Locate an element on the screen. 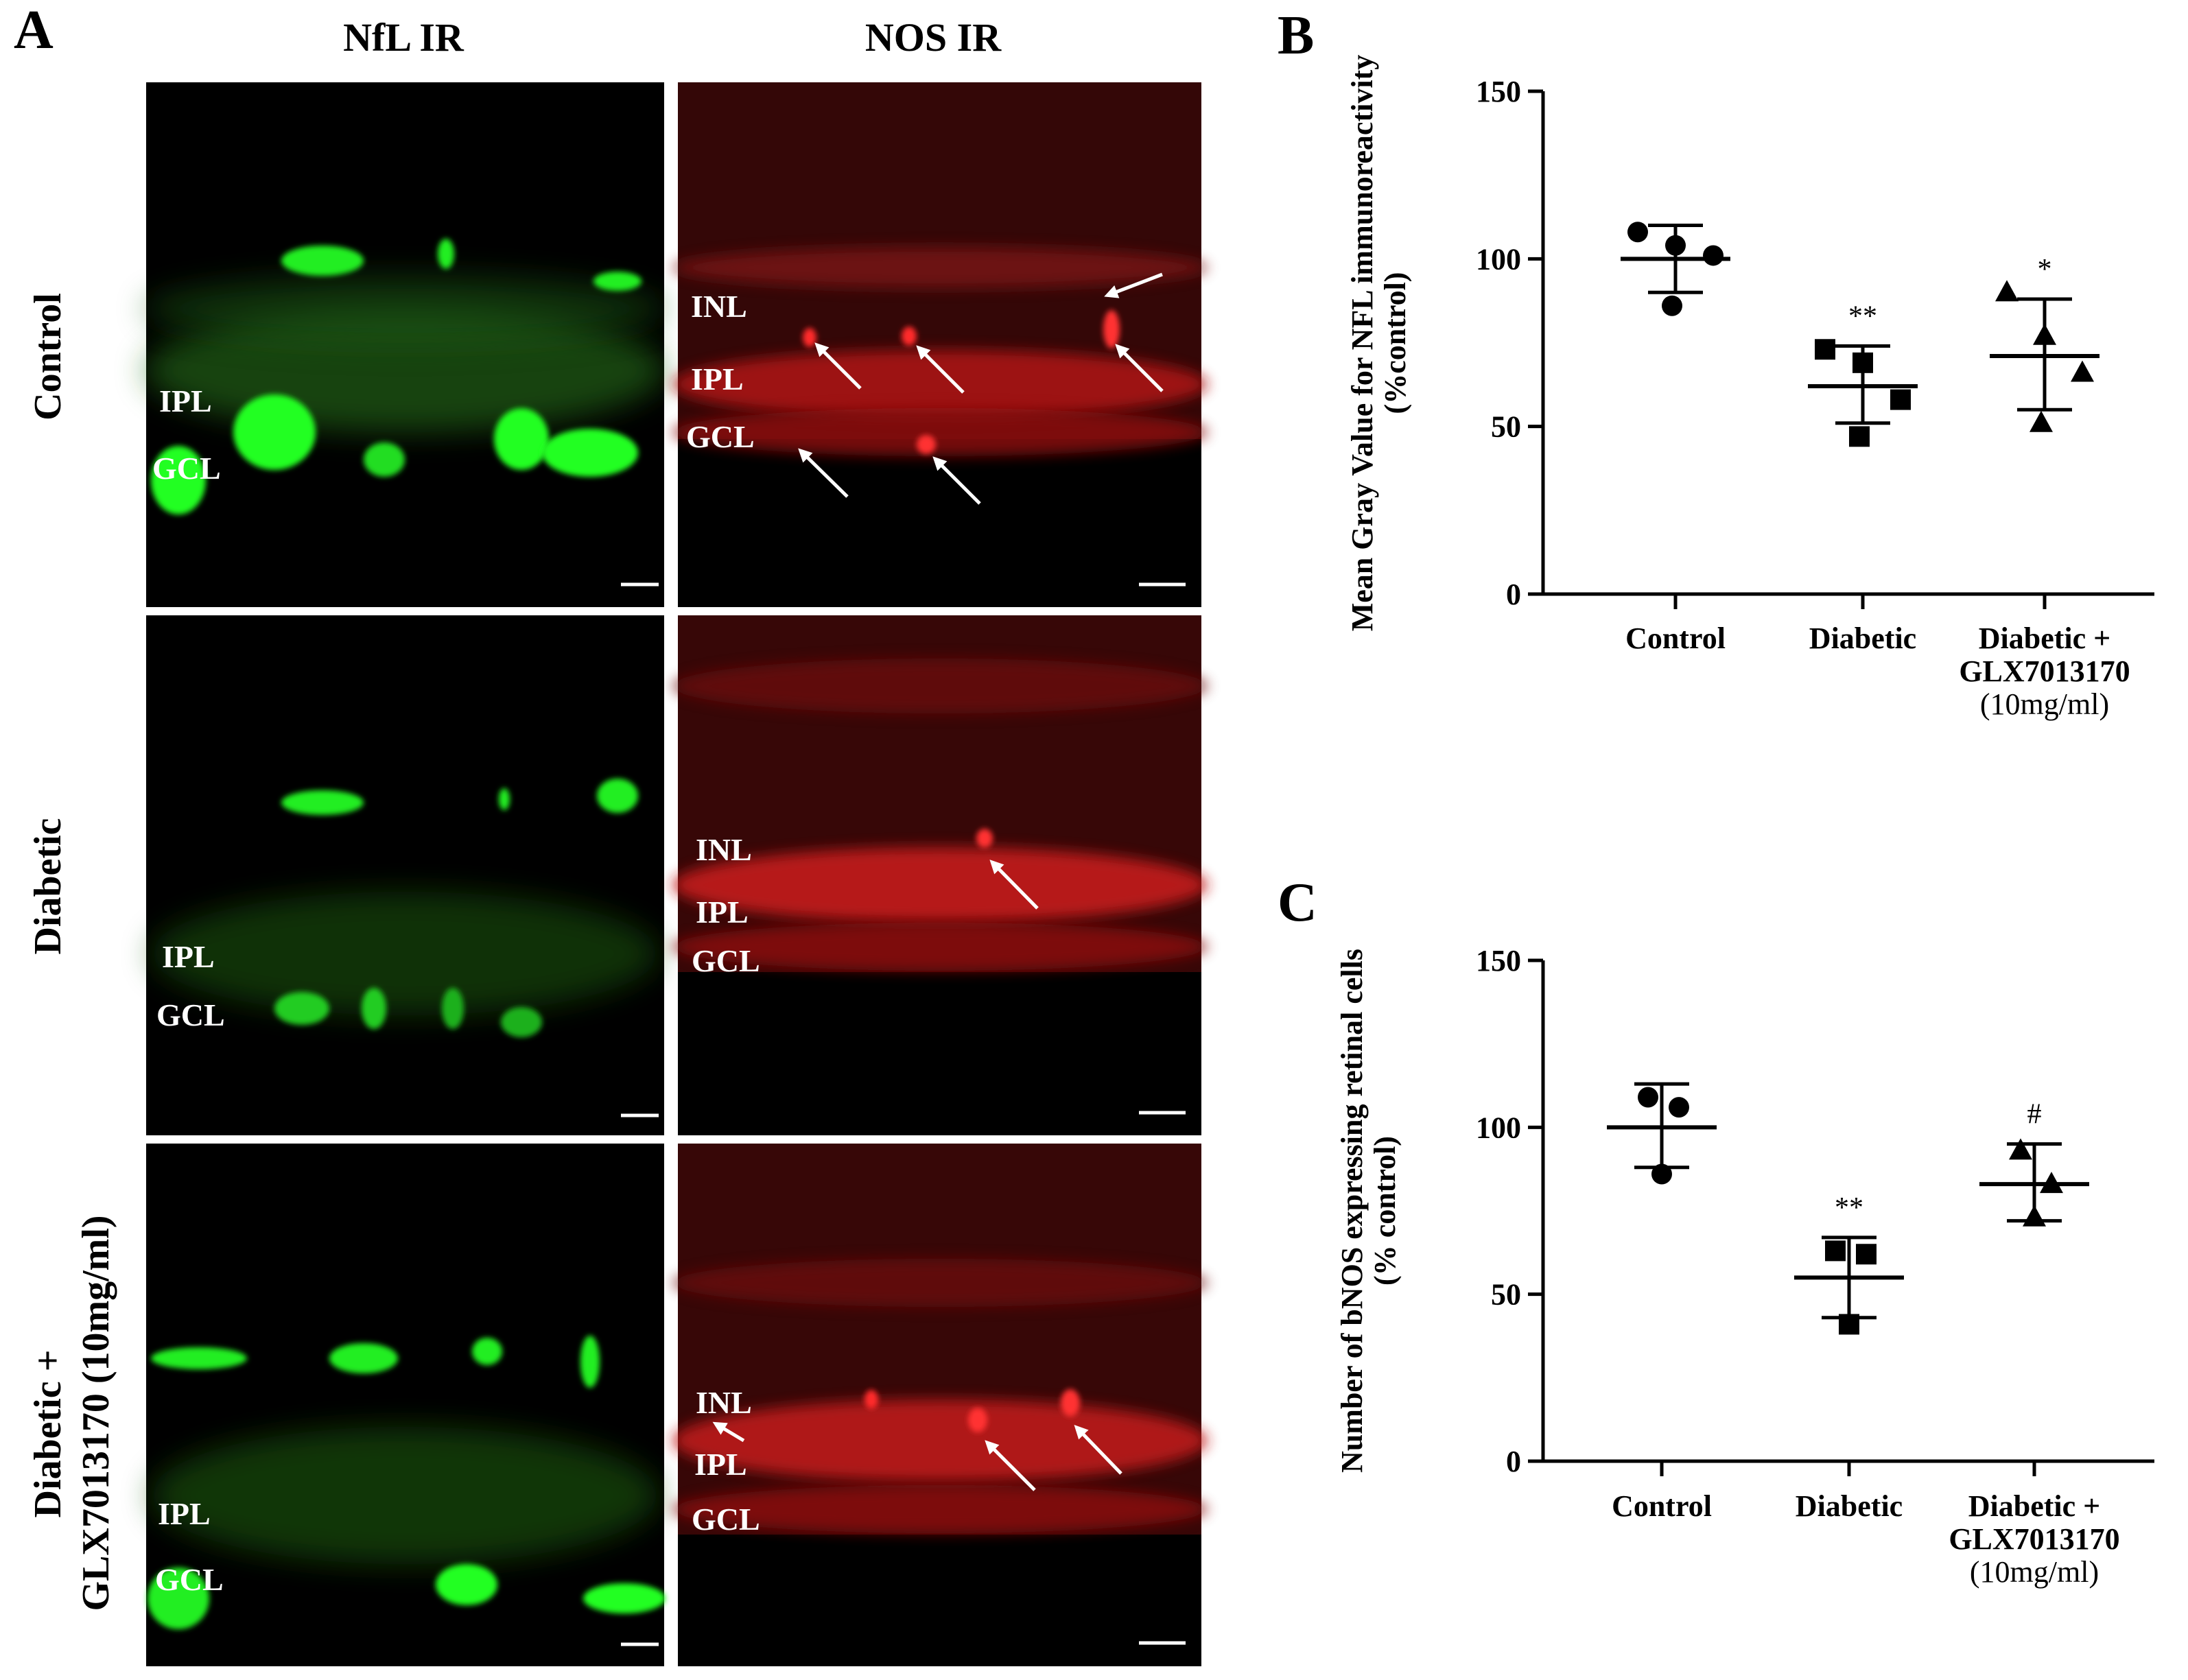 The height and width of the screenshot is (1680, 2188). micrograph-nos-diabetic: INL IPL GCL is located at coordinates (940, 875).